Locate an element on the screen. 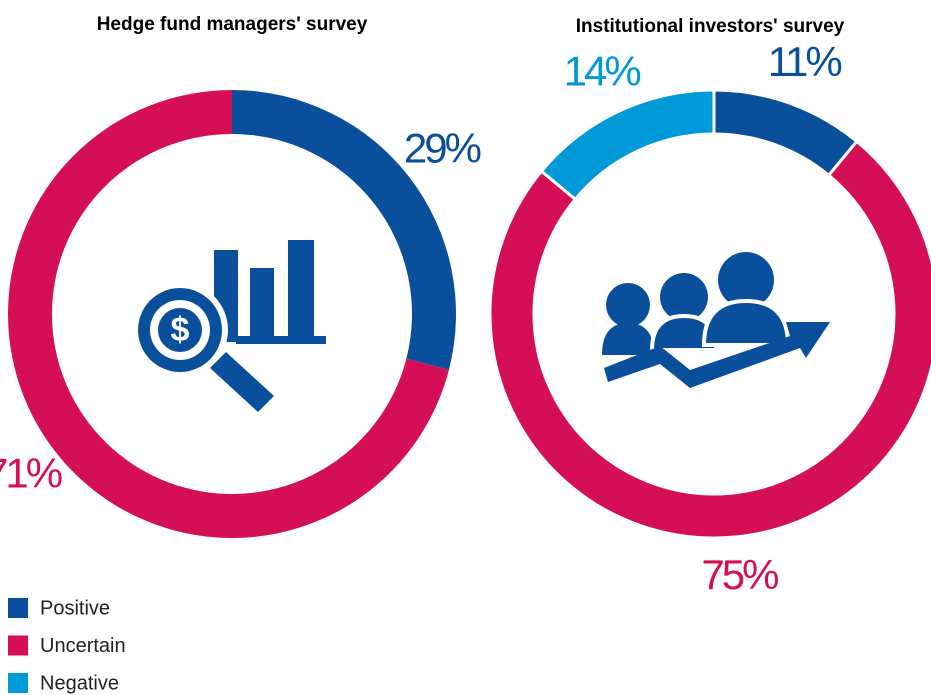 This screenshot has height=695, width=931. legend-label: Negative is located at coordinates (79, 683).